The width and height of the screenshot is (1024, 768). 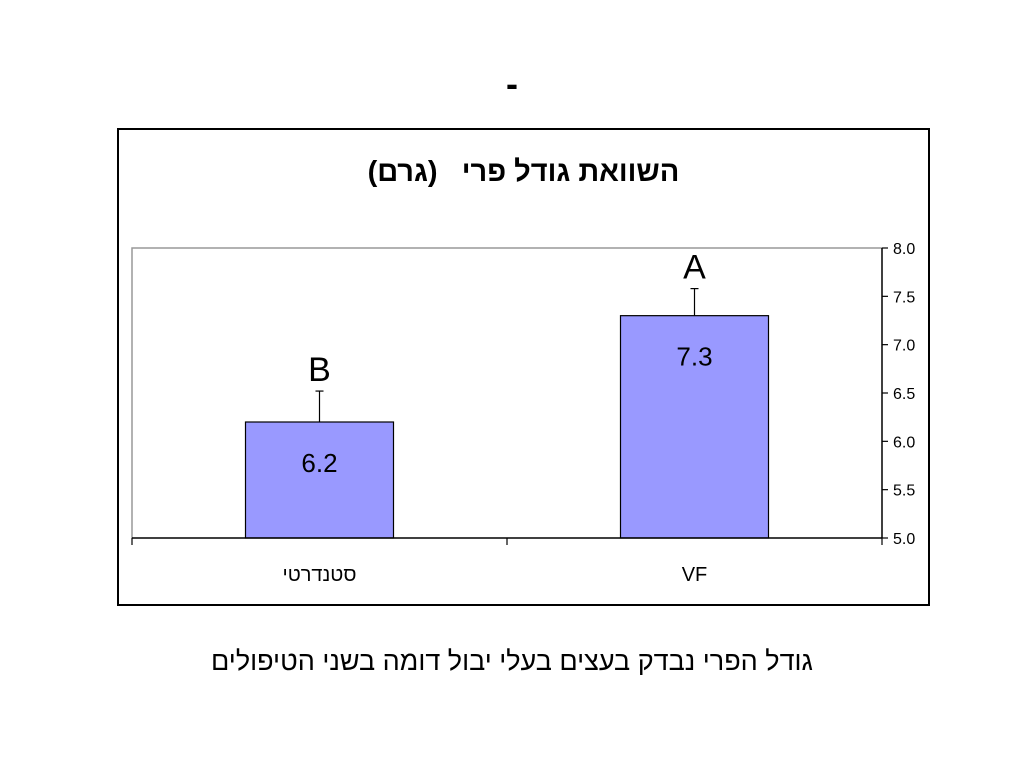 I want to click on value-label-1: 6.2, so click(x=319, y=463).